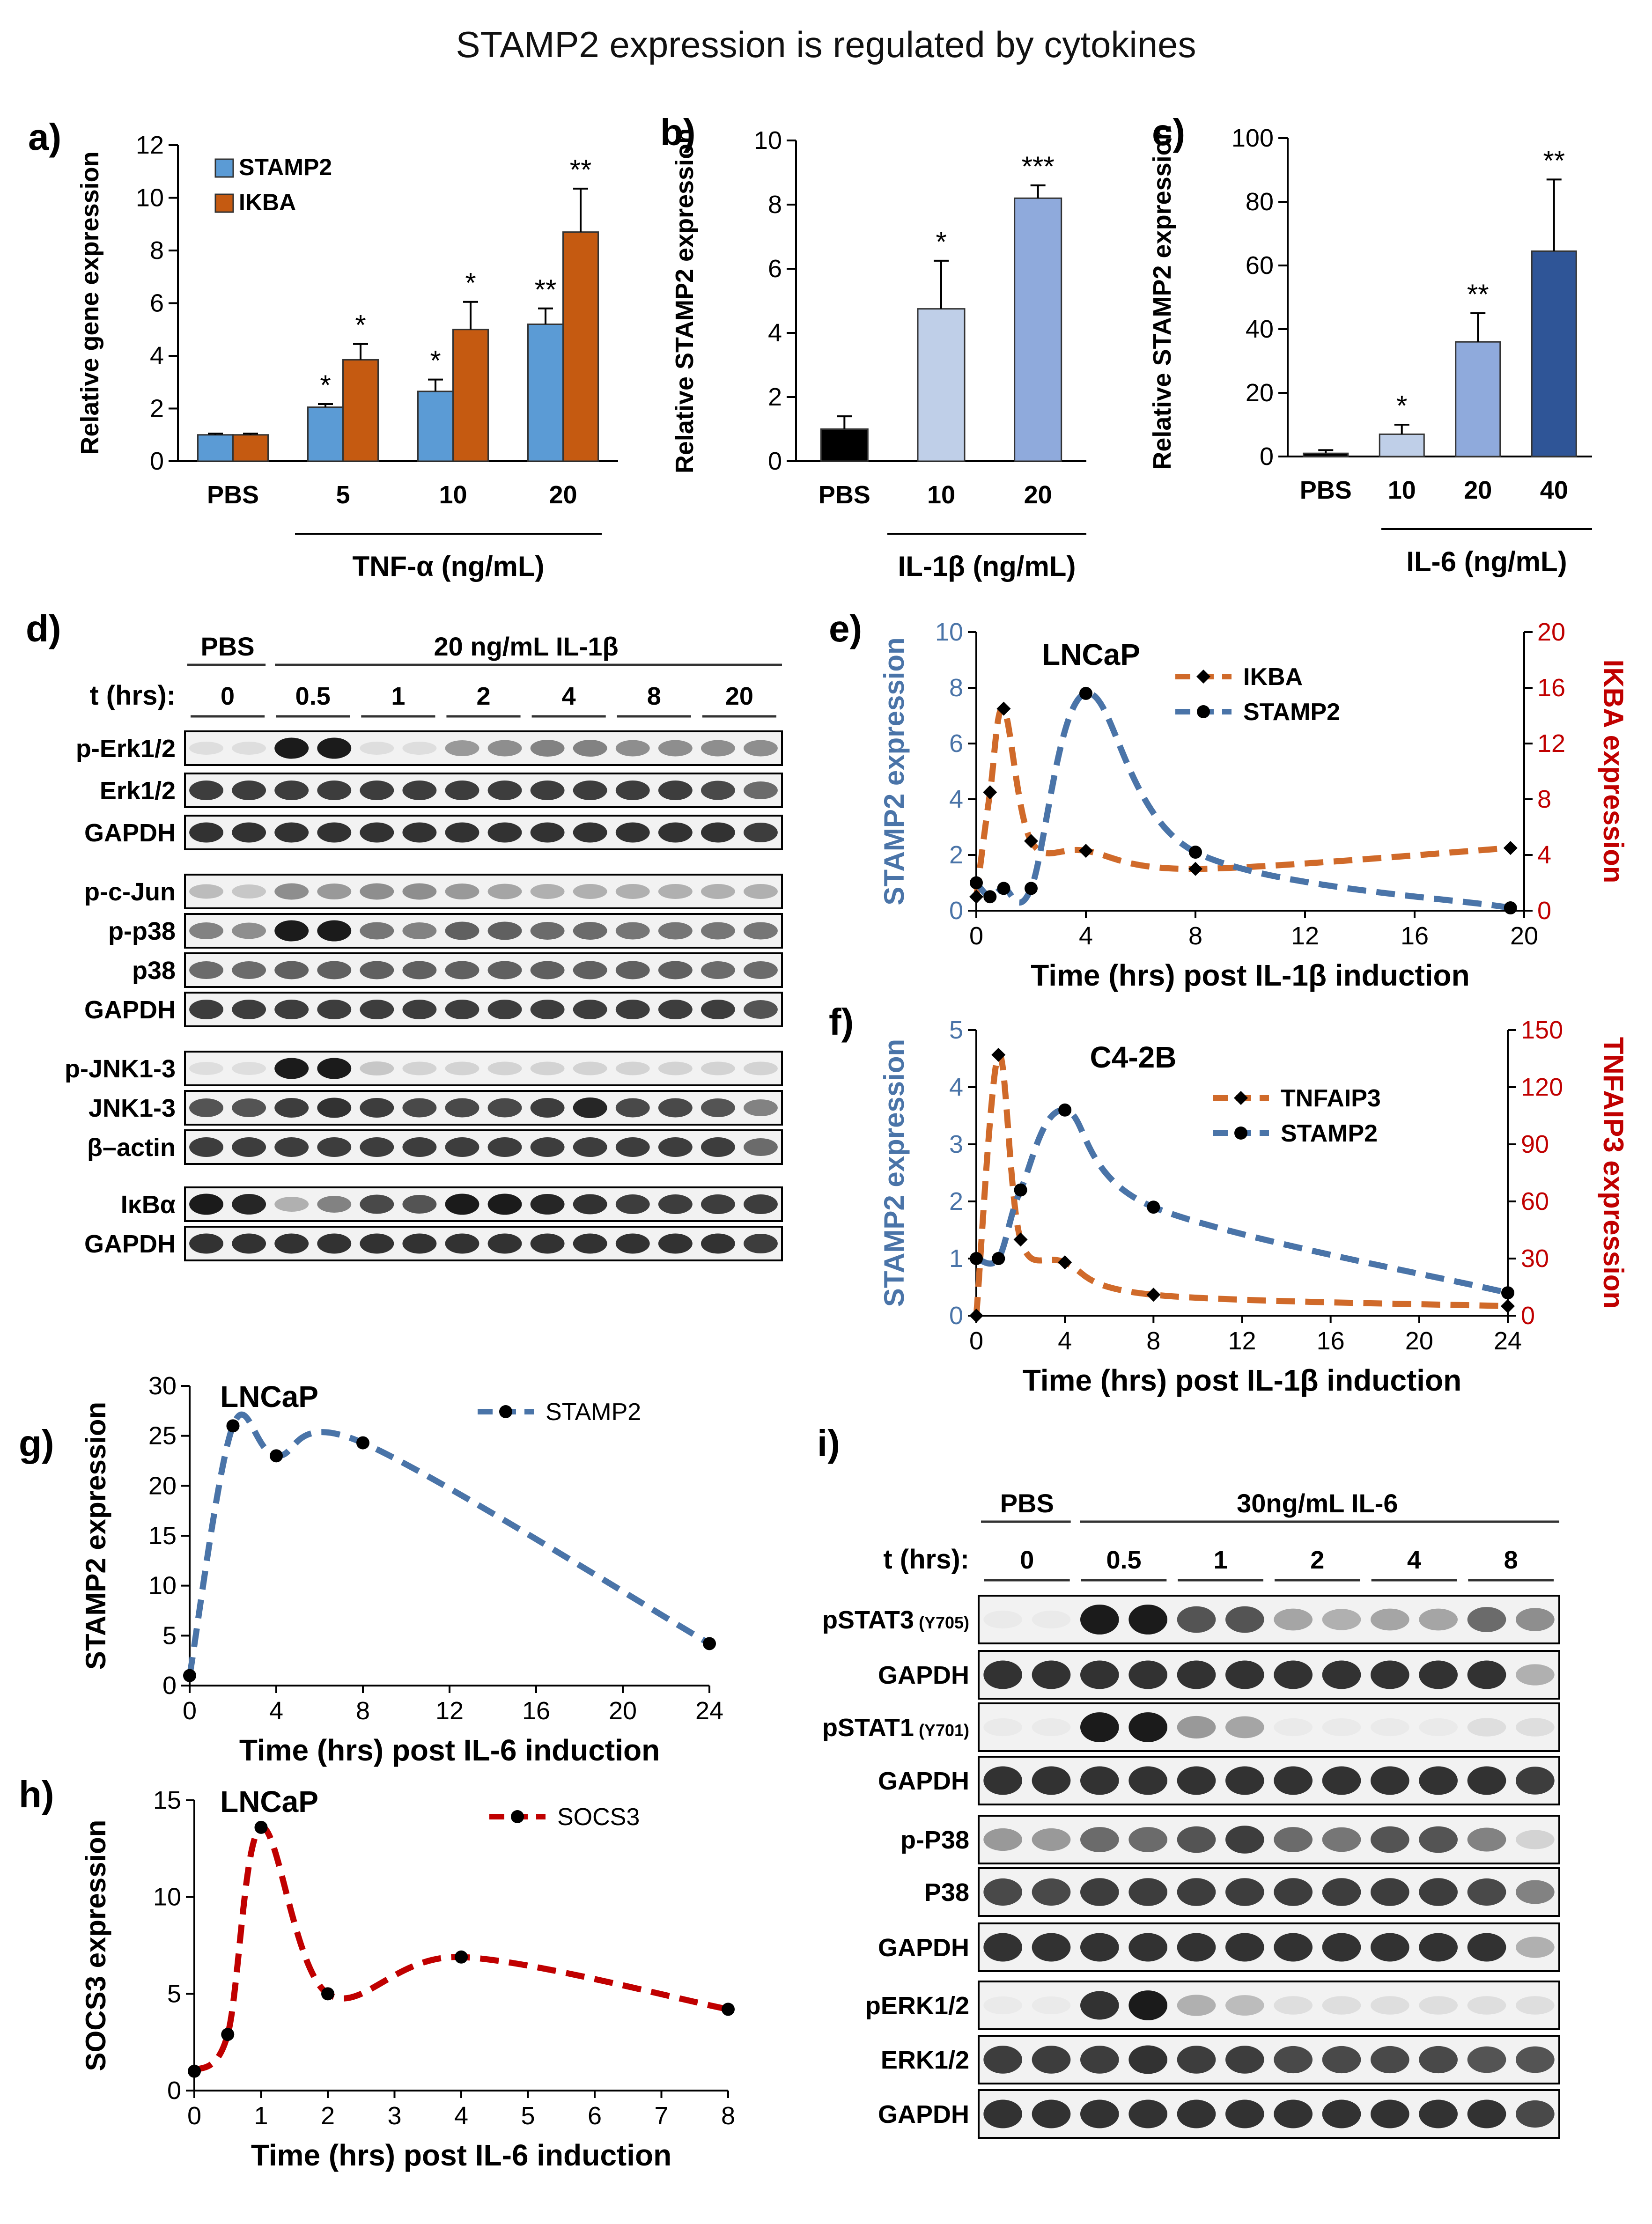 Image resolution: width=1652 pixels, height=2224 pixels. I want to click on x-tick-label-f: 0, so click(976, 1341).